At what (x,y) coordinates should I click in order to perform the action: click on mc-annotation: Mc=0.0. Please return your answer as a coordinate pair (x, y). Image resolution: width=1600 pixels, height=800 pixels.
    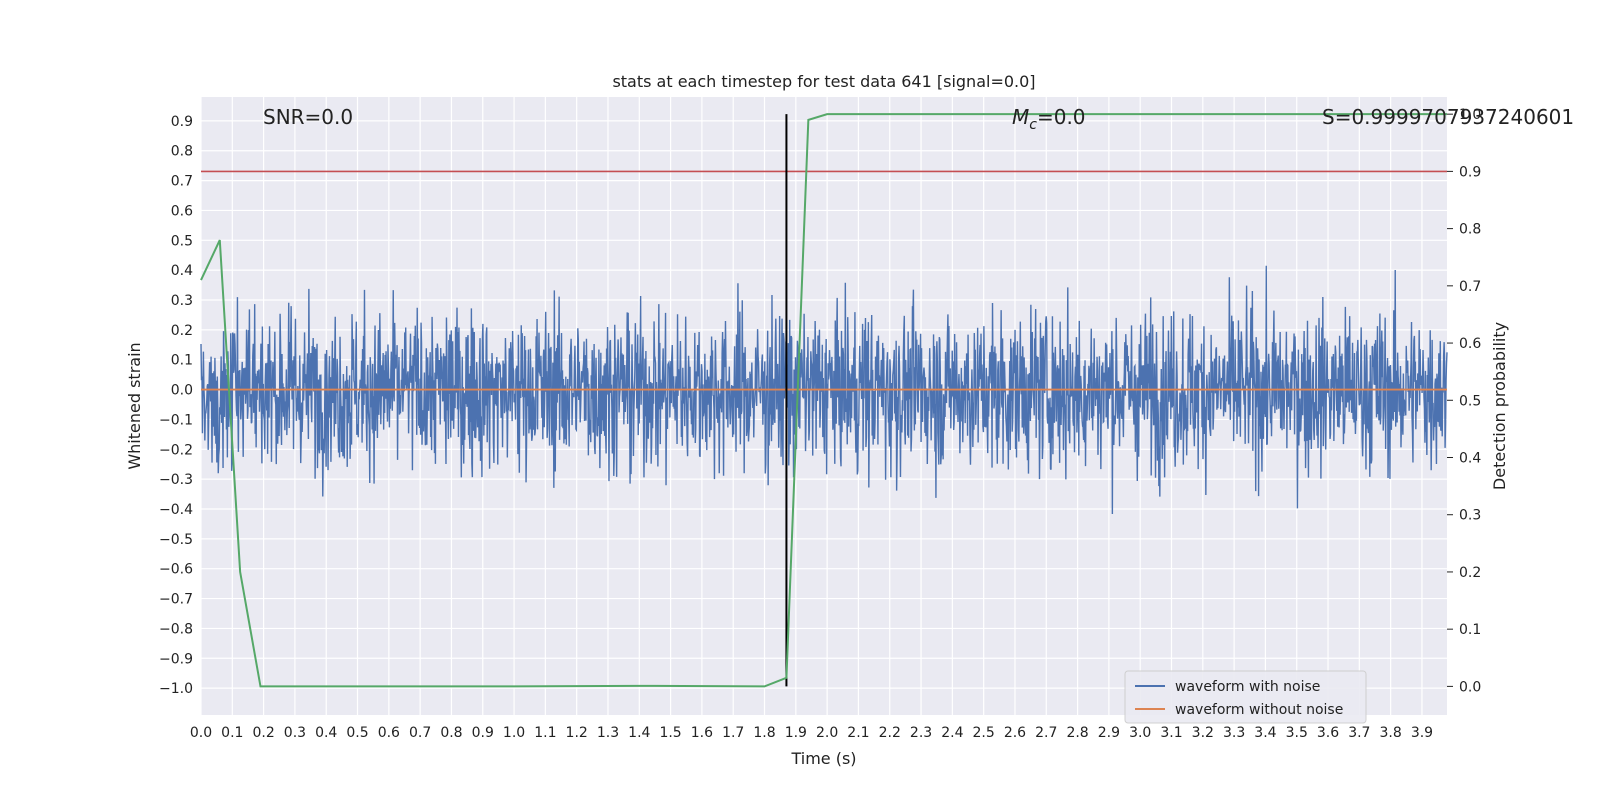
    Looking at the image, I should click on (1049, 119).